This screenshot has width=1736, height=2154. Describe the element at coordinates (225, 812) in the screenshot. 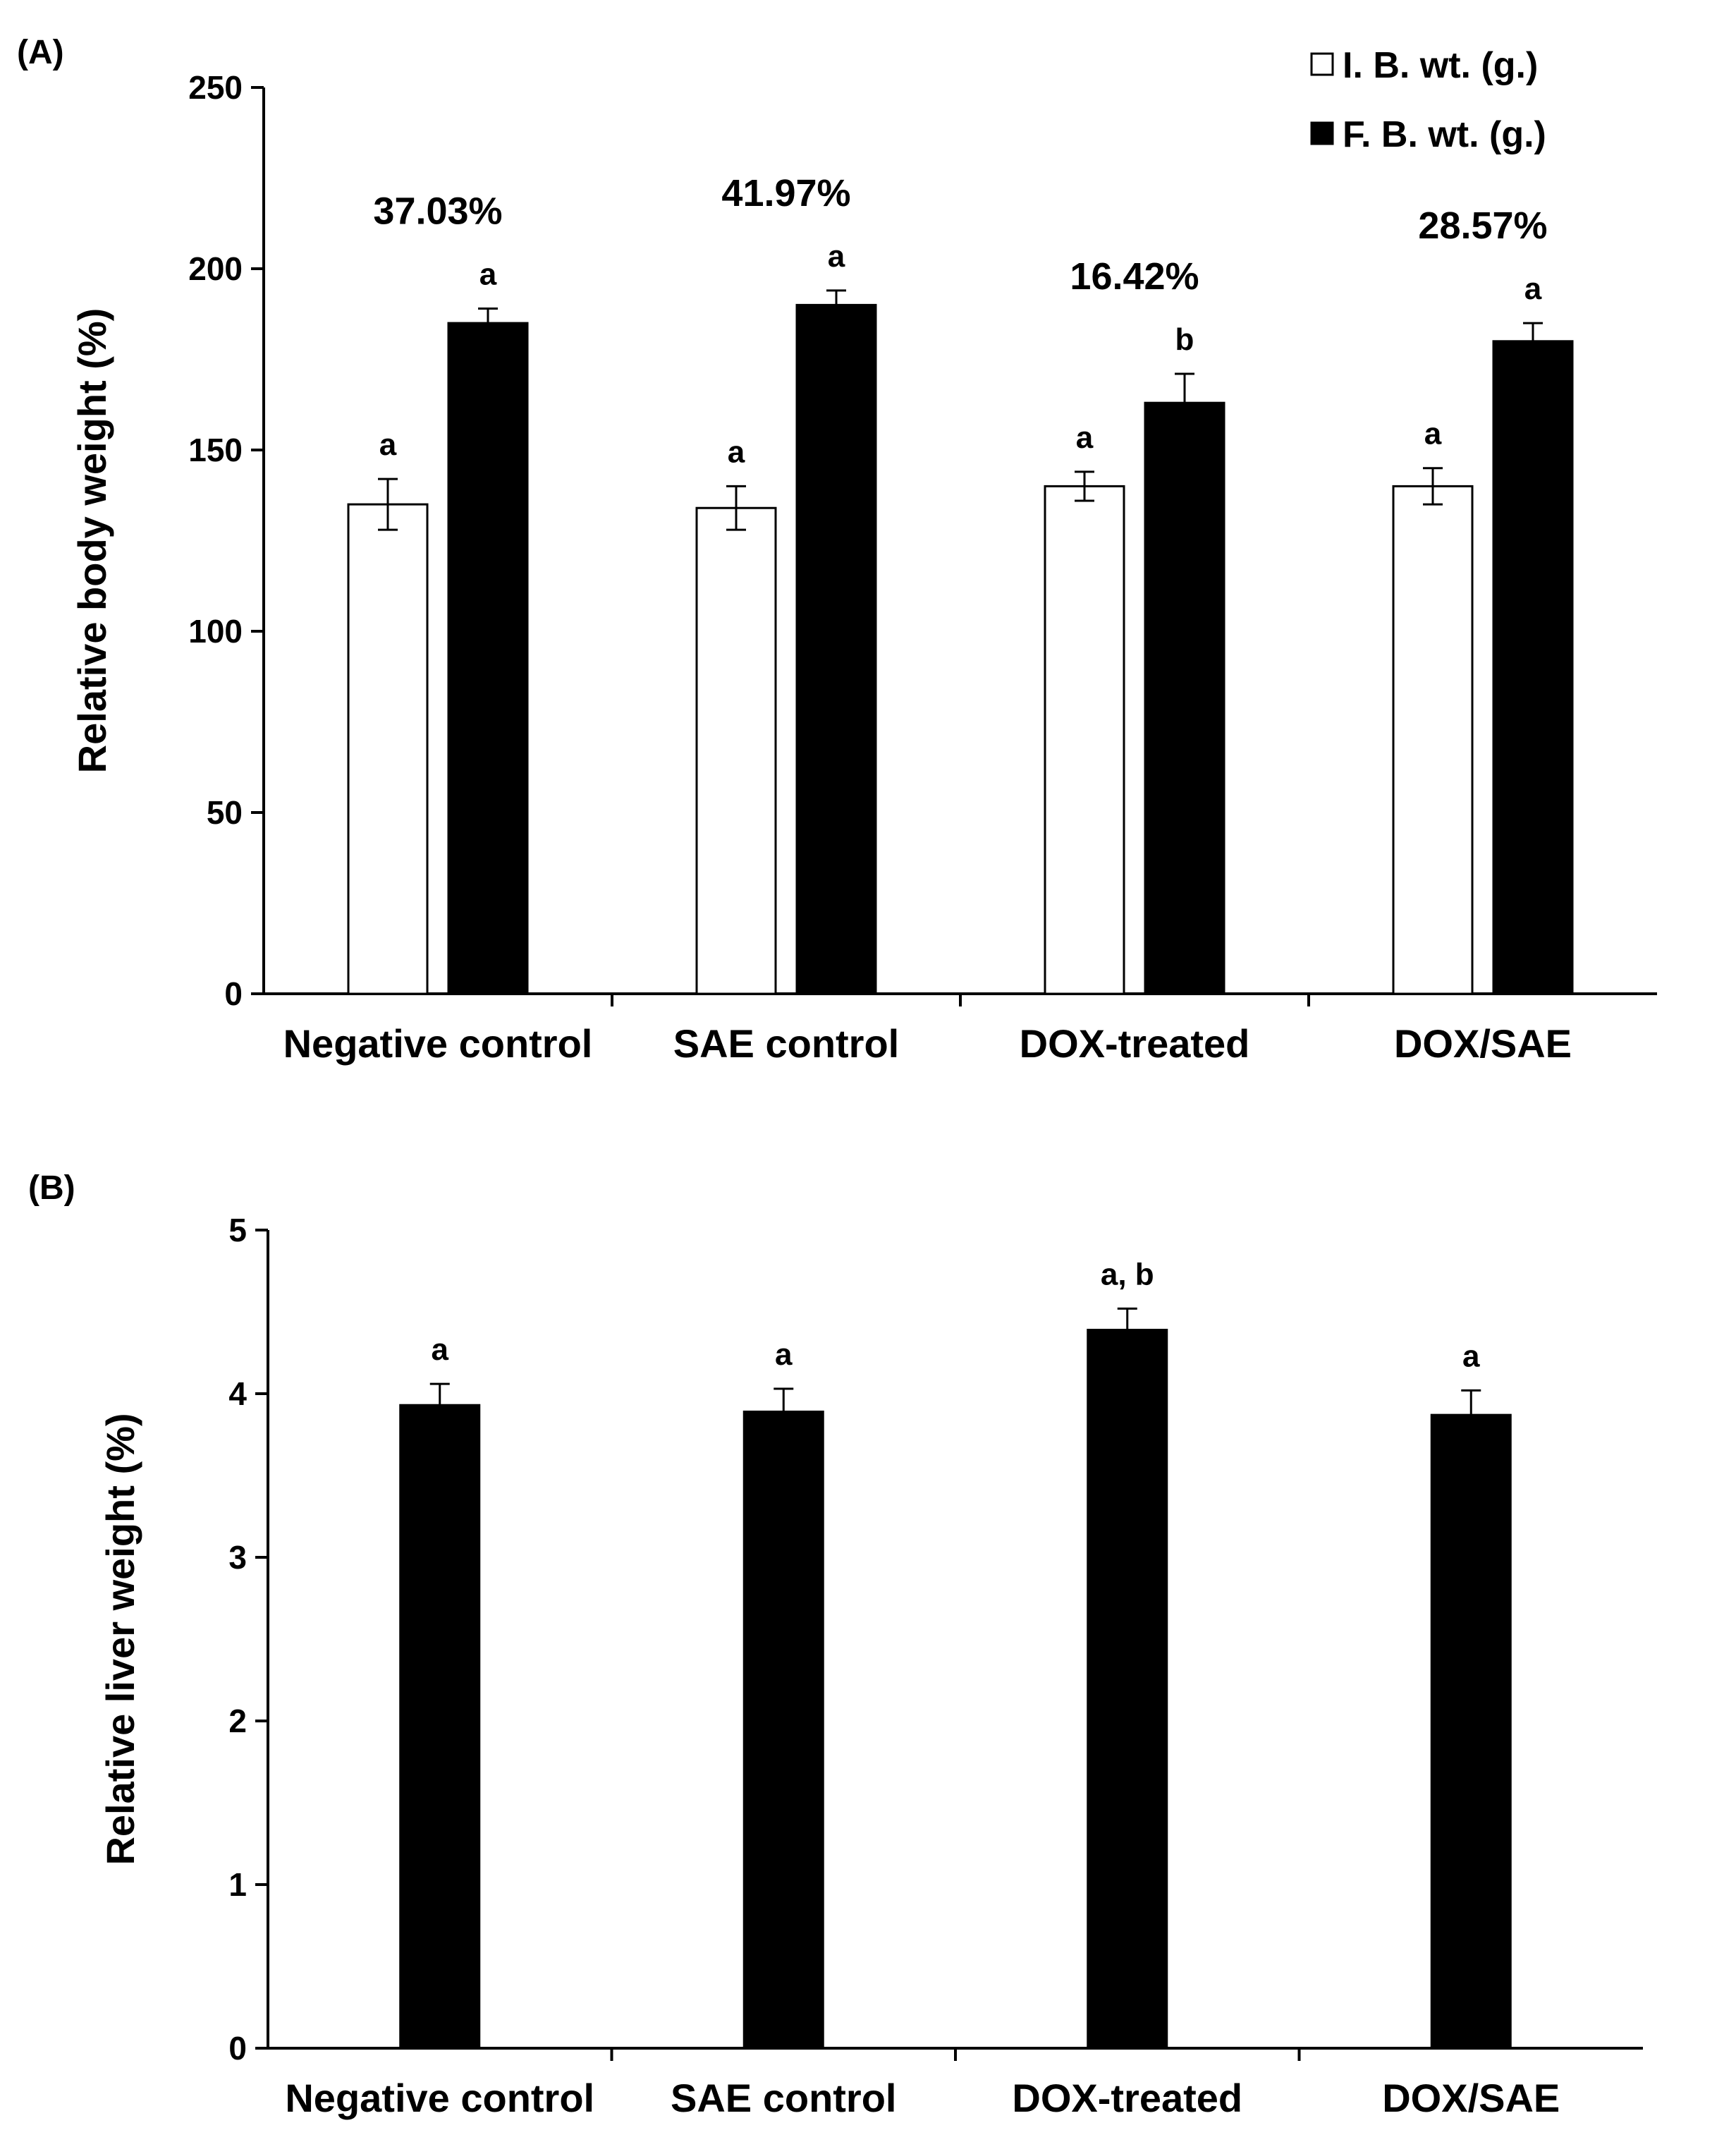

I see `y-tick-label: 50` at that location.